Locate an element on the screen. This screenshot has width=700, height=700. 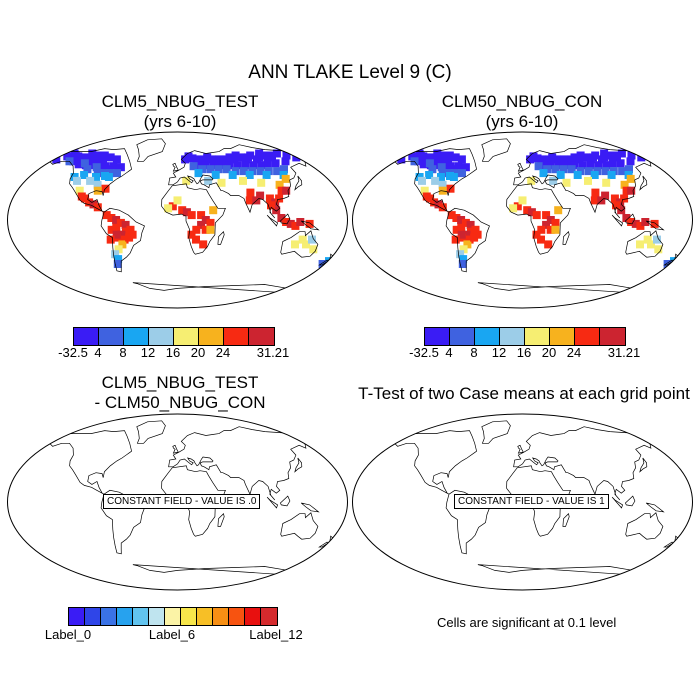
figure-title: ANN TLAKE Level 9 (C) is located at coordinates (350, 72).